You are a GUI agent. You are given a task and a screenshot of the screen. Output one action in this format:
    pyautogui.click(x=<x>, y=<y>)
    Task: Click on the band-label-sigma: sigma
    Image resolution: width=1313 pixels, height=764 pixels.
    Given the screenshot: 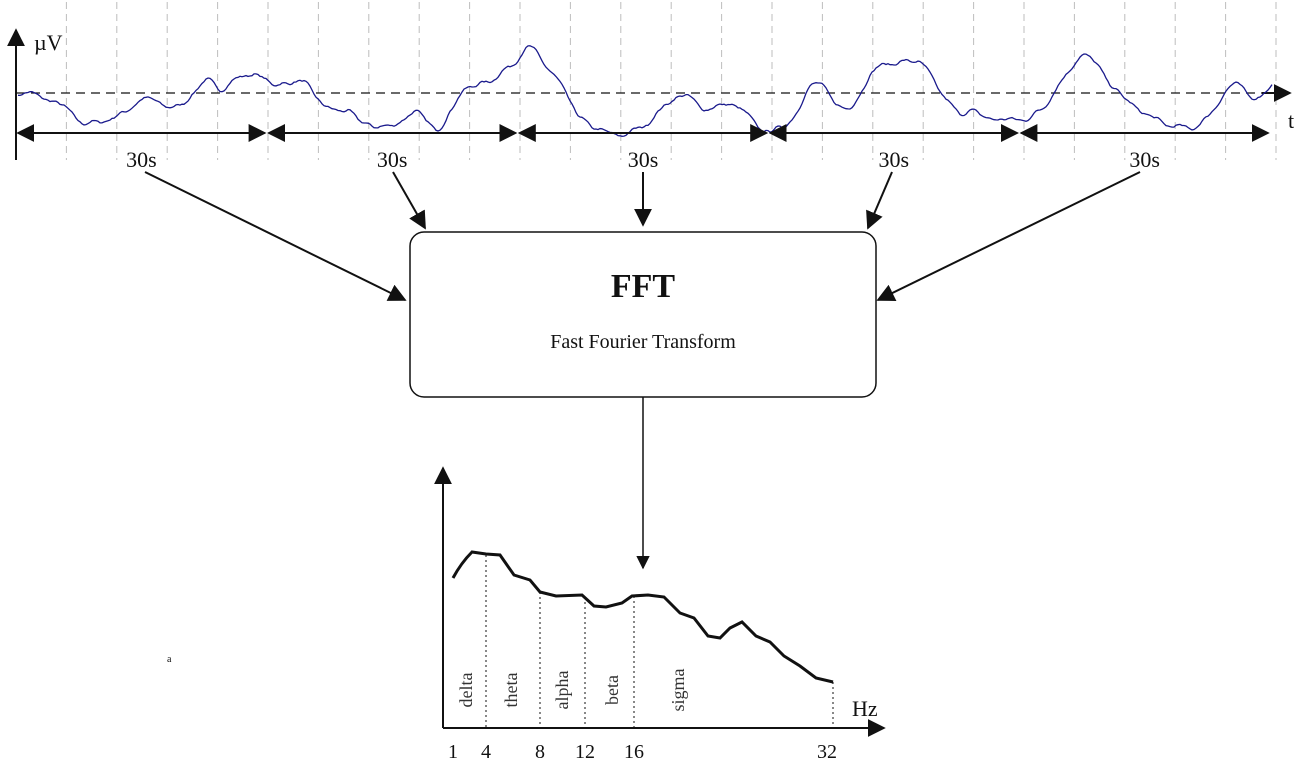 What is the action you would take?
    pyautogui.click(x=678, y=689)
    